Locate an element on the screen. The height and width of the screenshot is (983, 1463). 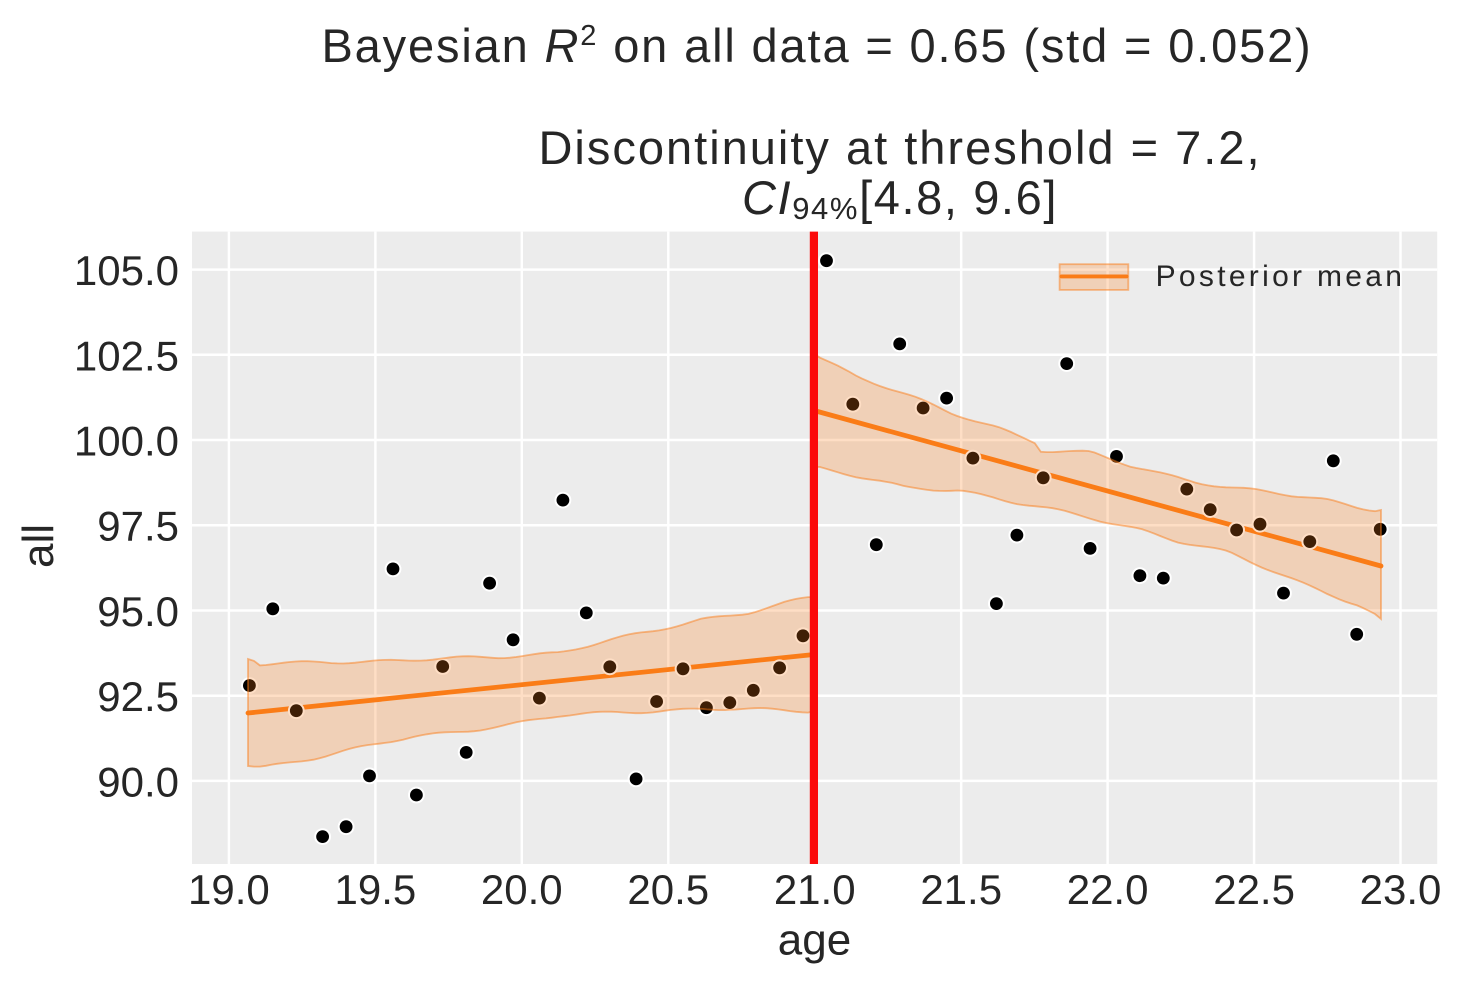
svg-text: 95.0 is located at coordinates (138, 611).